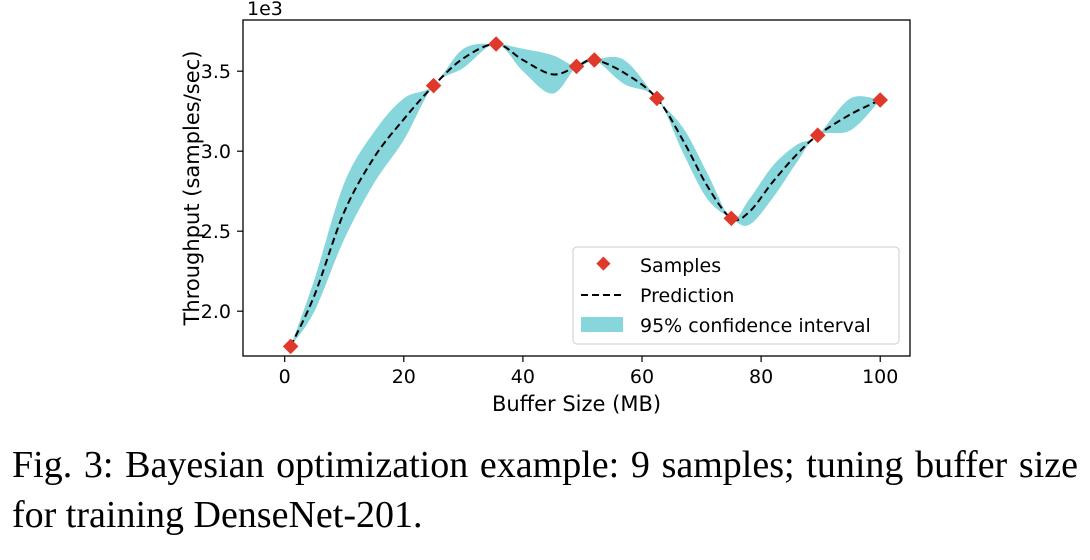  What do you see at coordinates (680, 266) in the screenshot?
I see `legend-samples-label: Samples` at bounding box center [680, 266].